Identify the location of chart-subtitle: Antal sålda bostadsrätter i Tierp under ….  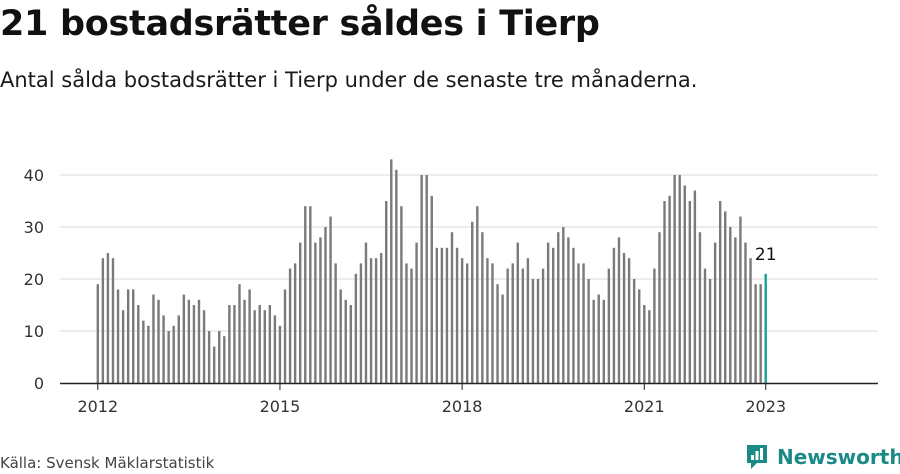
(349, 80).